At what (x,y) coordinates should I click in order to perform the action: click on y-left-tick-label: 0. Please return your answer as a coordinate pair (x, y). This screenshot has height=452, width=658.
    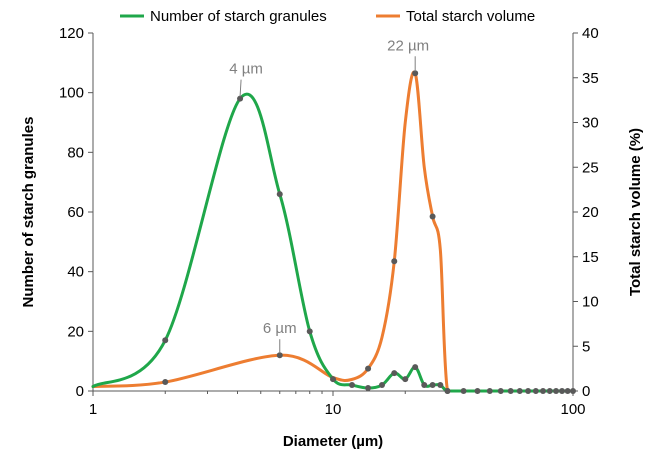
    Looking at the image, I should click on (80, 391).